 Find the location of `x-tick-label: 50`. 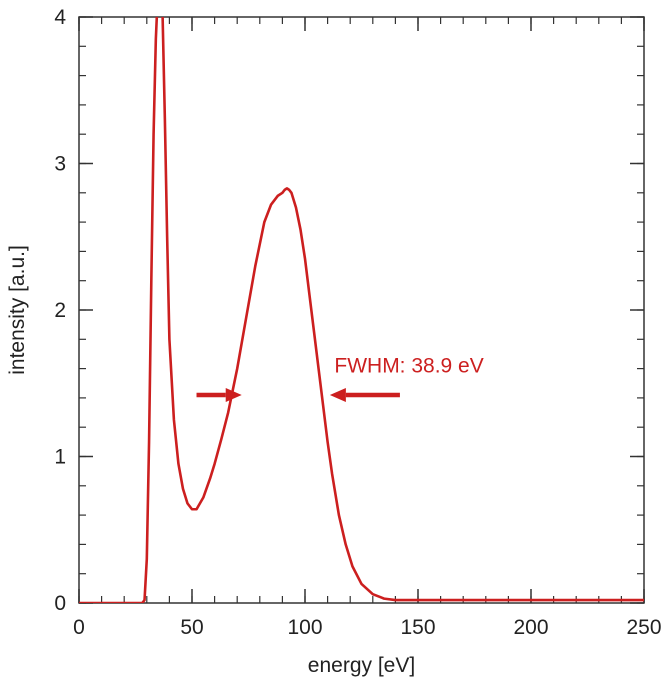

x-tick-label: 50 is located at coordinates (191, 627).